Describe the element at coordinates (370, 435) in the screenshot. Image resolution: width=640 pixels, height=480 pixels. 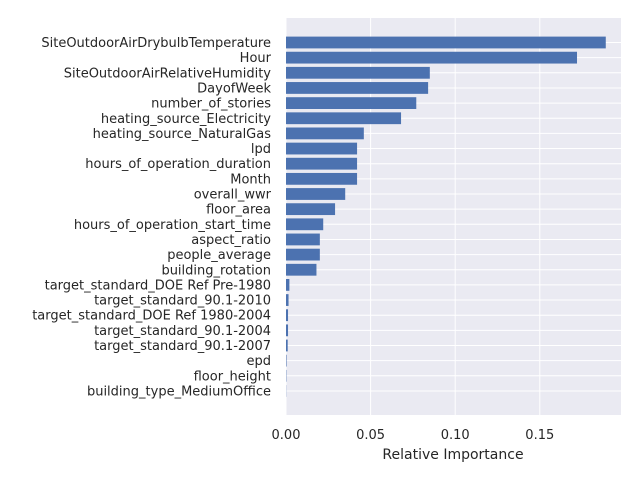
I see `x-tick-label: 0.05` at that location.